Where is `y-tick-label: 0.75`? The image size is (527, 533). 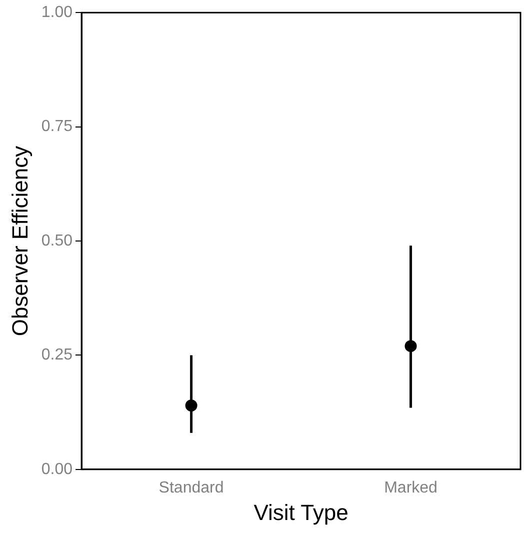
y-tick-label: 0.75 is located at coordinates (57, 127).